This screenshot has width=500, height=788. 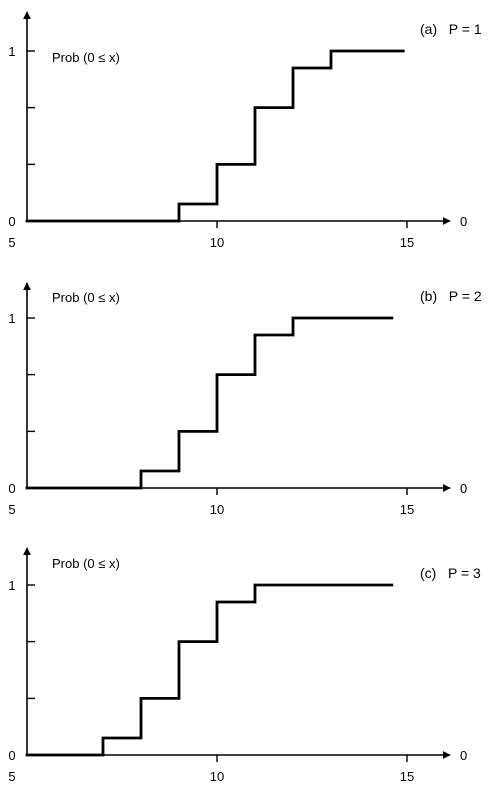 What do you see at coordinates (463, 488) in the screenshot?
I see `x-axis-label-b: 0` at bounding box center [463, 488].